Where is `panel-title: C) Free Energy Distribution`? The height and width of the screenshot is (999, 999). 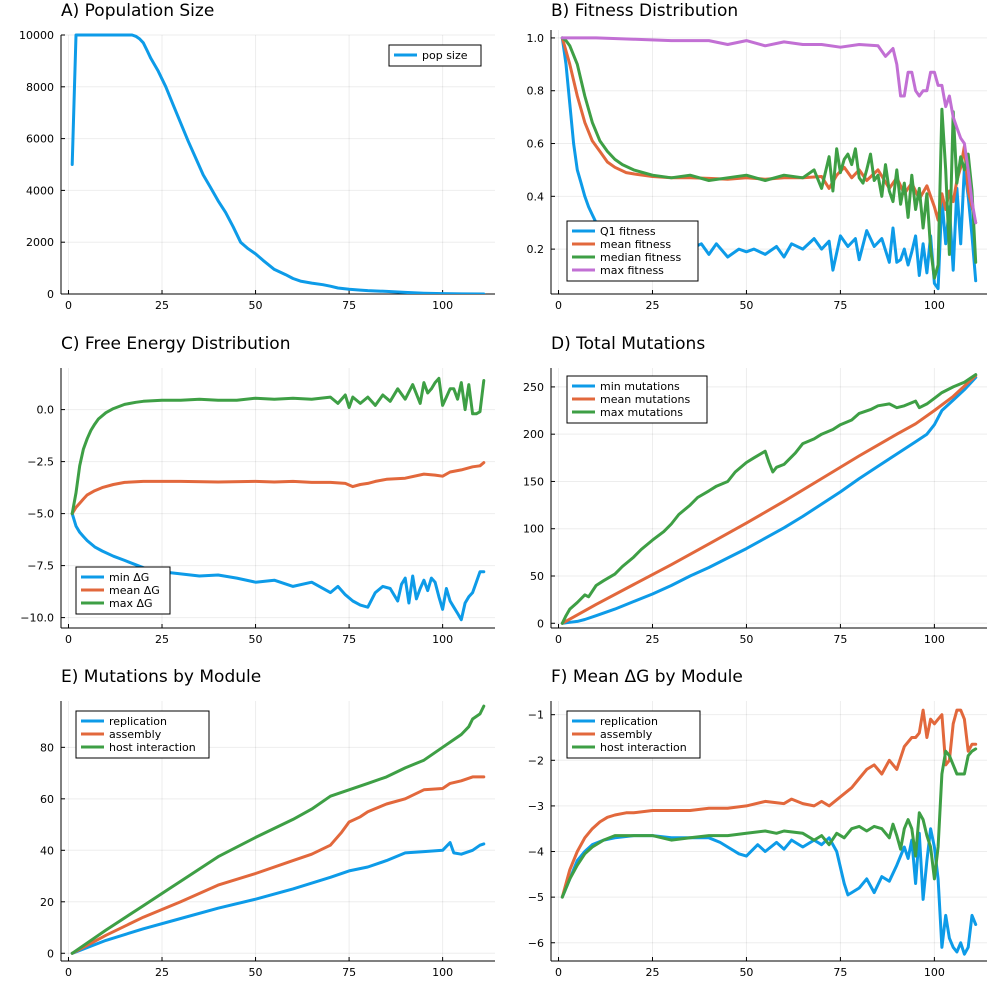
panel-title: C) Free Energy Distribution is located at coordinates (175, 344).